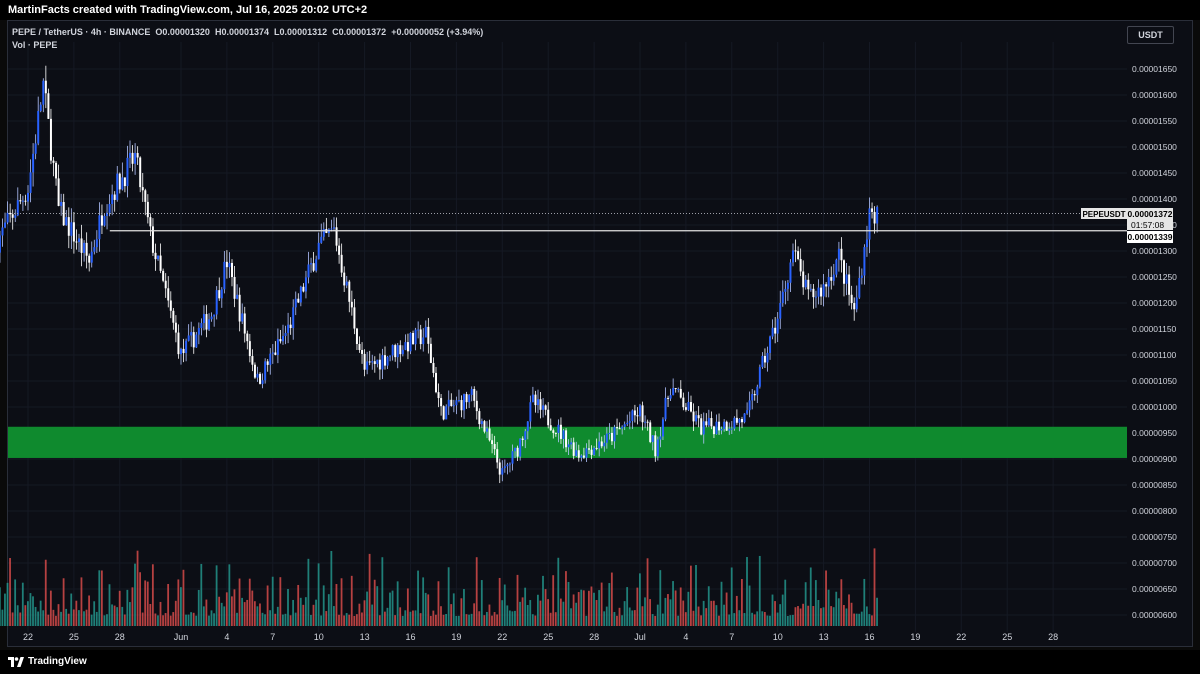 This screenshot has height=674, width=1200. What do you see at coordinates (594, 637) in the screenshot?
I see `x-tick-label: 28` at bounding box center [594, 637].